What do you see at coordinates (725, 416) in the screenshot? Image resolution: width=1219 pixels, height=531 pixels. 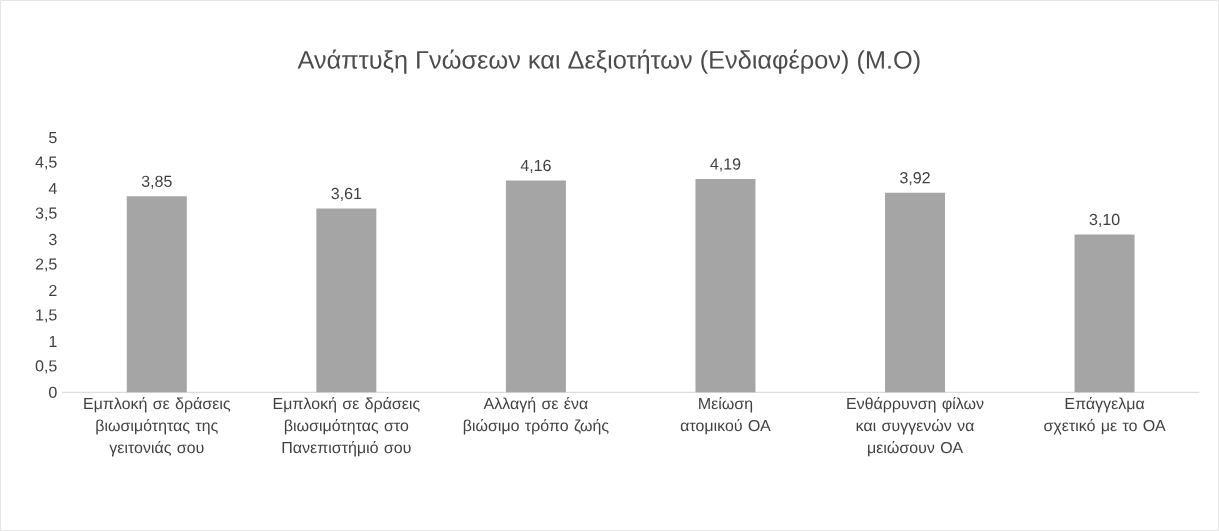 I see `x-tick-label: Μείωση ατομικού ΟΑ` at bounding box center [725, 416].